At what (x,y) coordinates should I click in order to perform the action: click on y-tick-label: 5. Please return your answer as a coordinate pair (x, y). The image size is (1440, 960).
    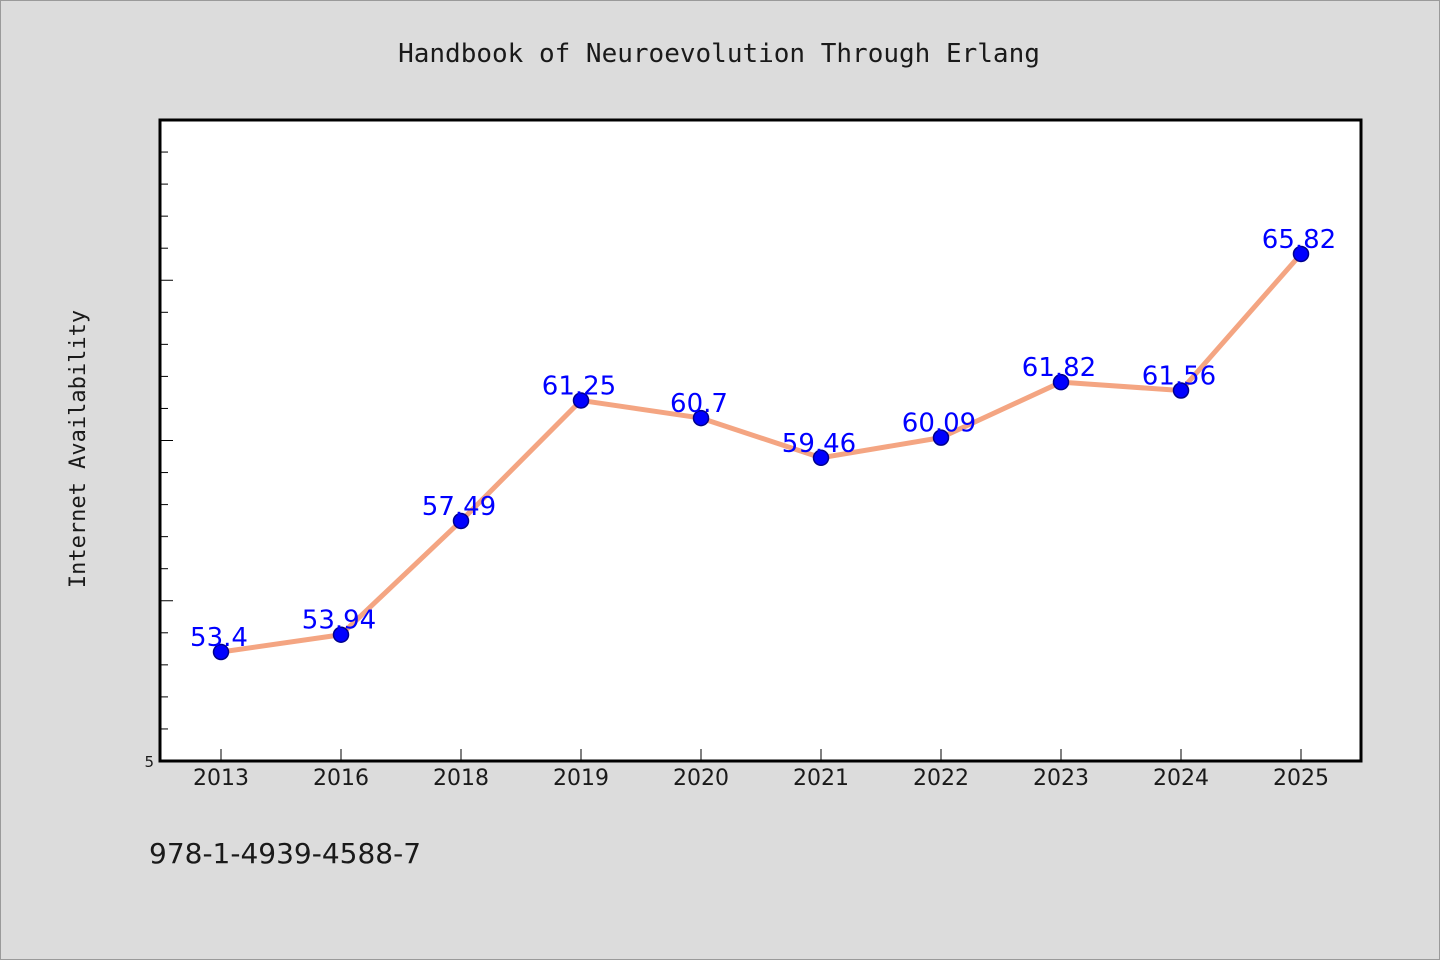
    Looking at the image, I should click on (149, 762).